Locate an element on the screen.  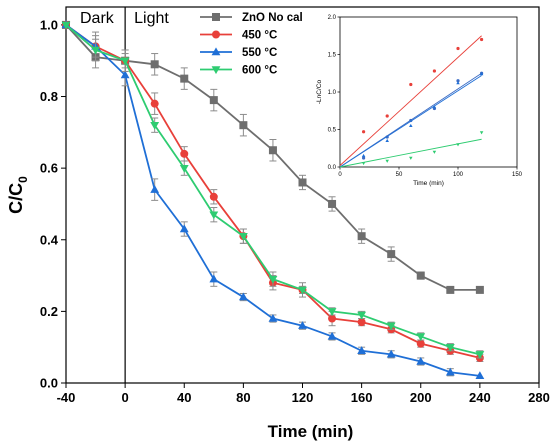
x-tick-label: 80 is located at coordinates (243, 397).